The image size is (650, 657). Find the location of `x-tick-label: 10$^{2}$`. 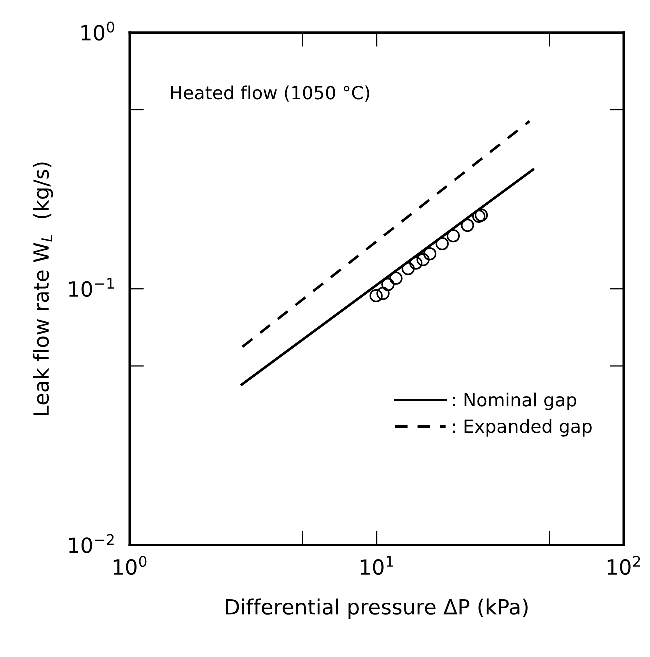

x-tick-label: 10$^{2}$ is located at coordinates (624, 566).